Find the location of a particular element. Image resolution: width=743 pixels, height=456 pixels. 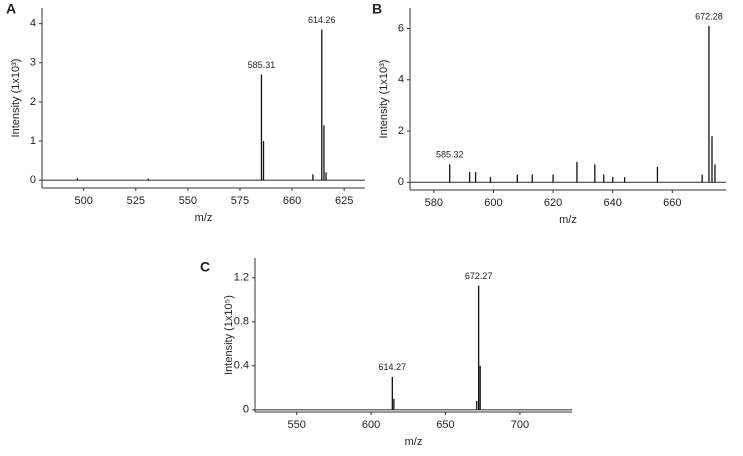

peak-annotation: 672.27 is located at coordinates (479, 276).